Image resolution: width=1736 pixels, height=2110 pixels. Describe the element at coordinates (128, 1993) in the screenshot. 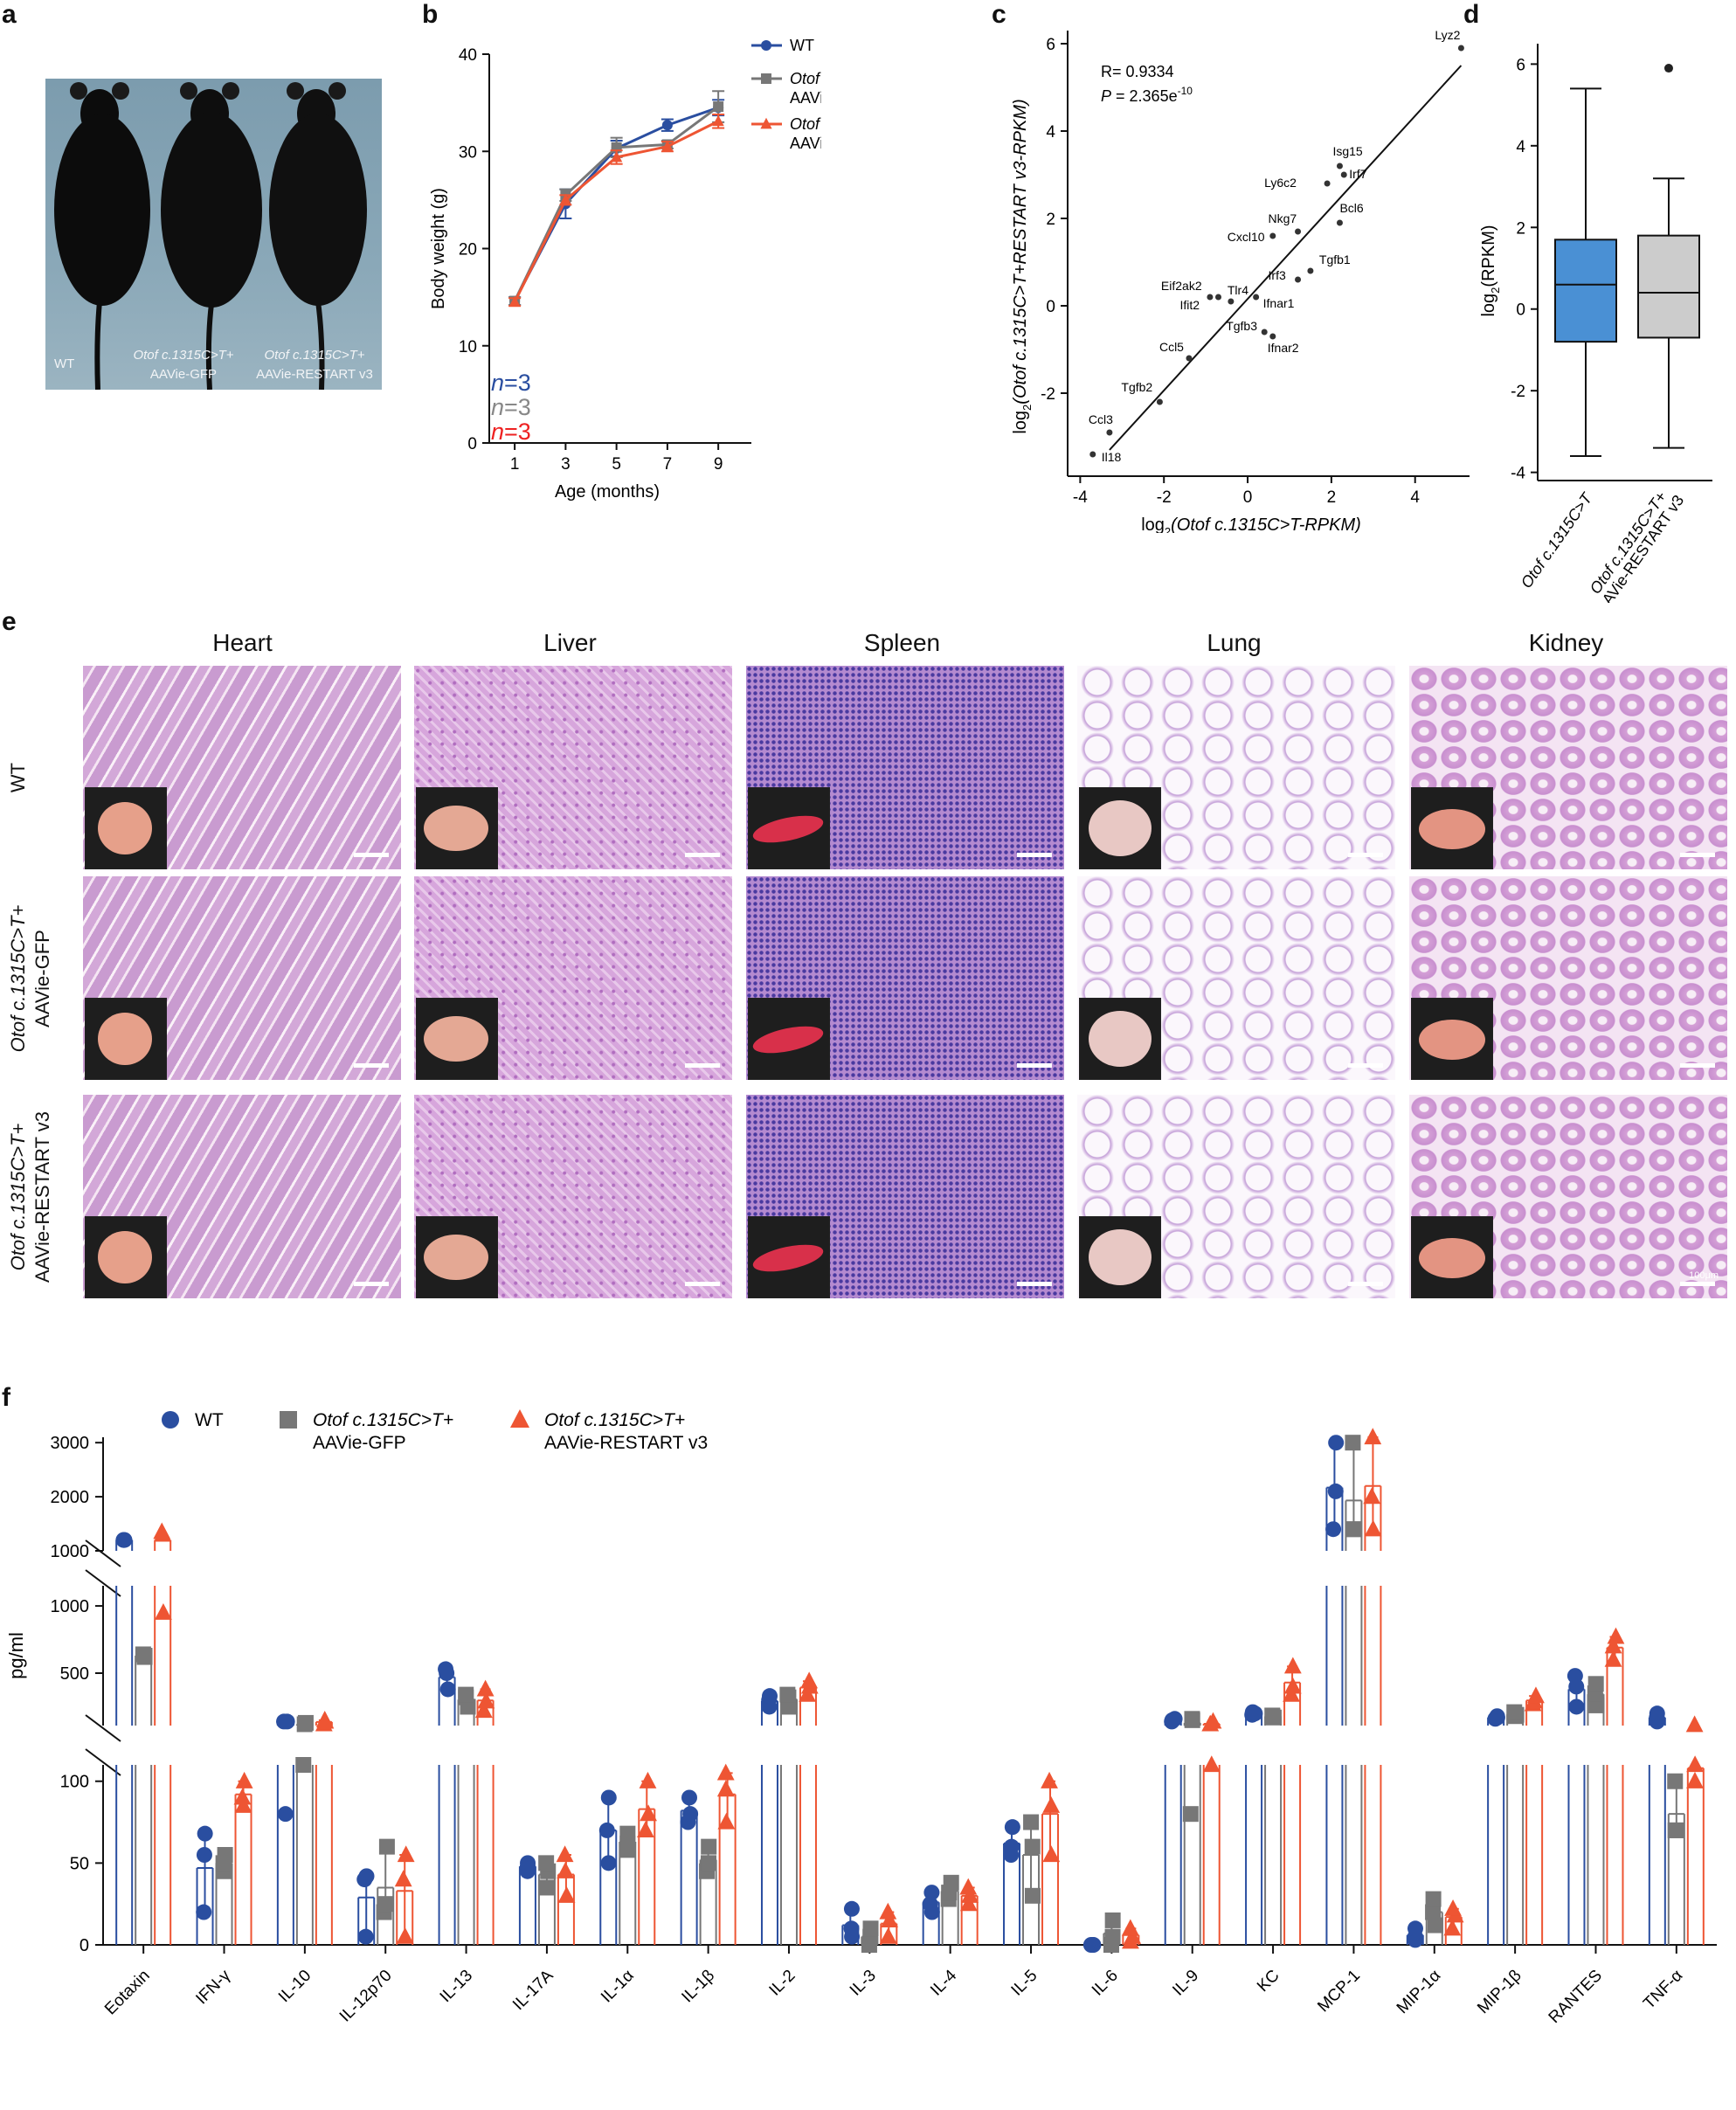

I see `f-x-tick-label: Eotaxin` at that location.